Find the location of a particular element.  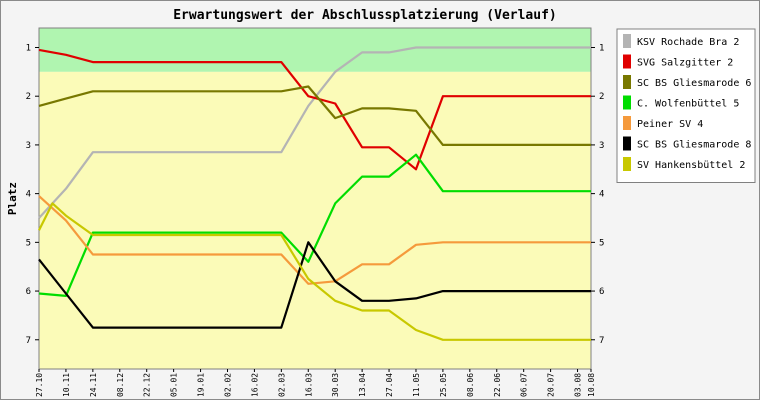

x-tick-22.12: 22.12 is located at coordinates (147, 385).